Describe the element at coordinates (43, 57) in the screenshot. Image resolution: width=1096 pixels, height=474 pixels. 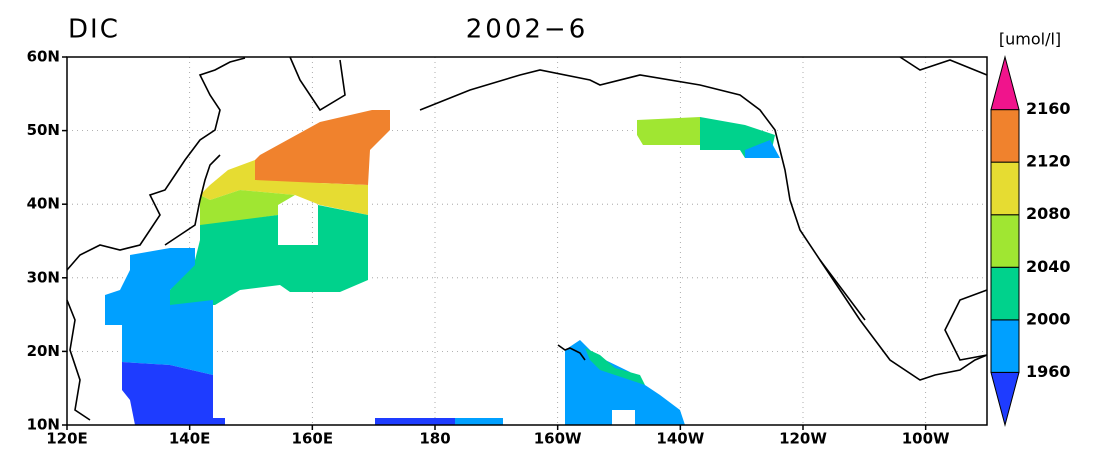
I see `y-tick-label: 60N` at that location.